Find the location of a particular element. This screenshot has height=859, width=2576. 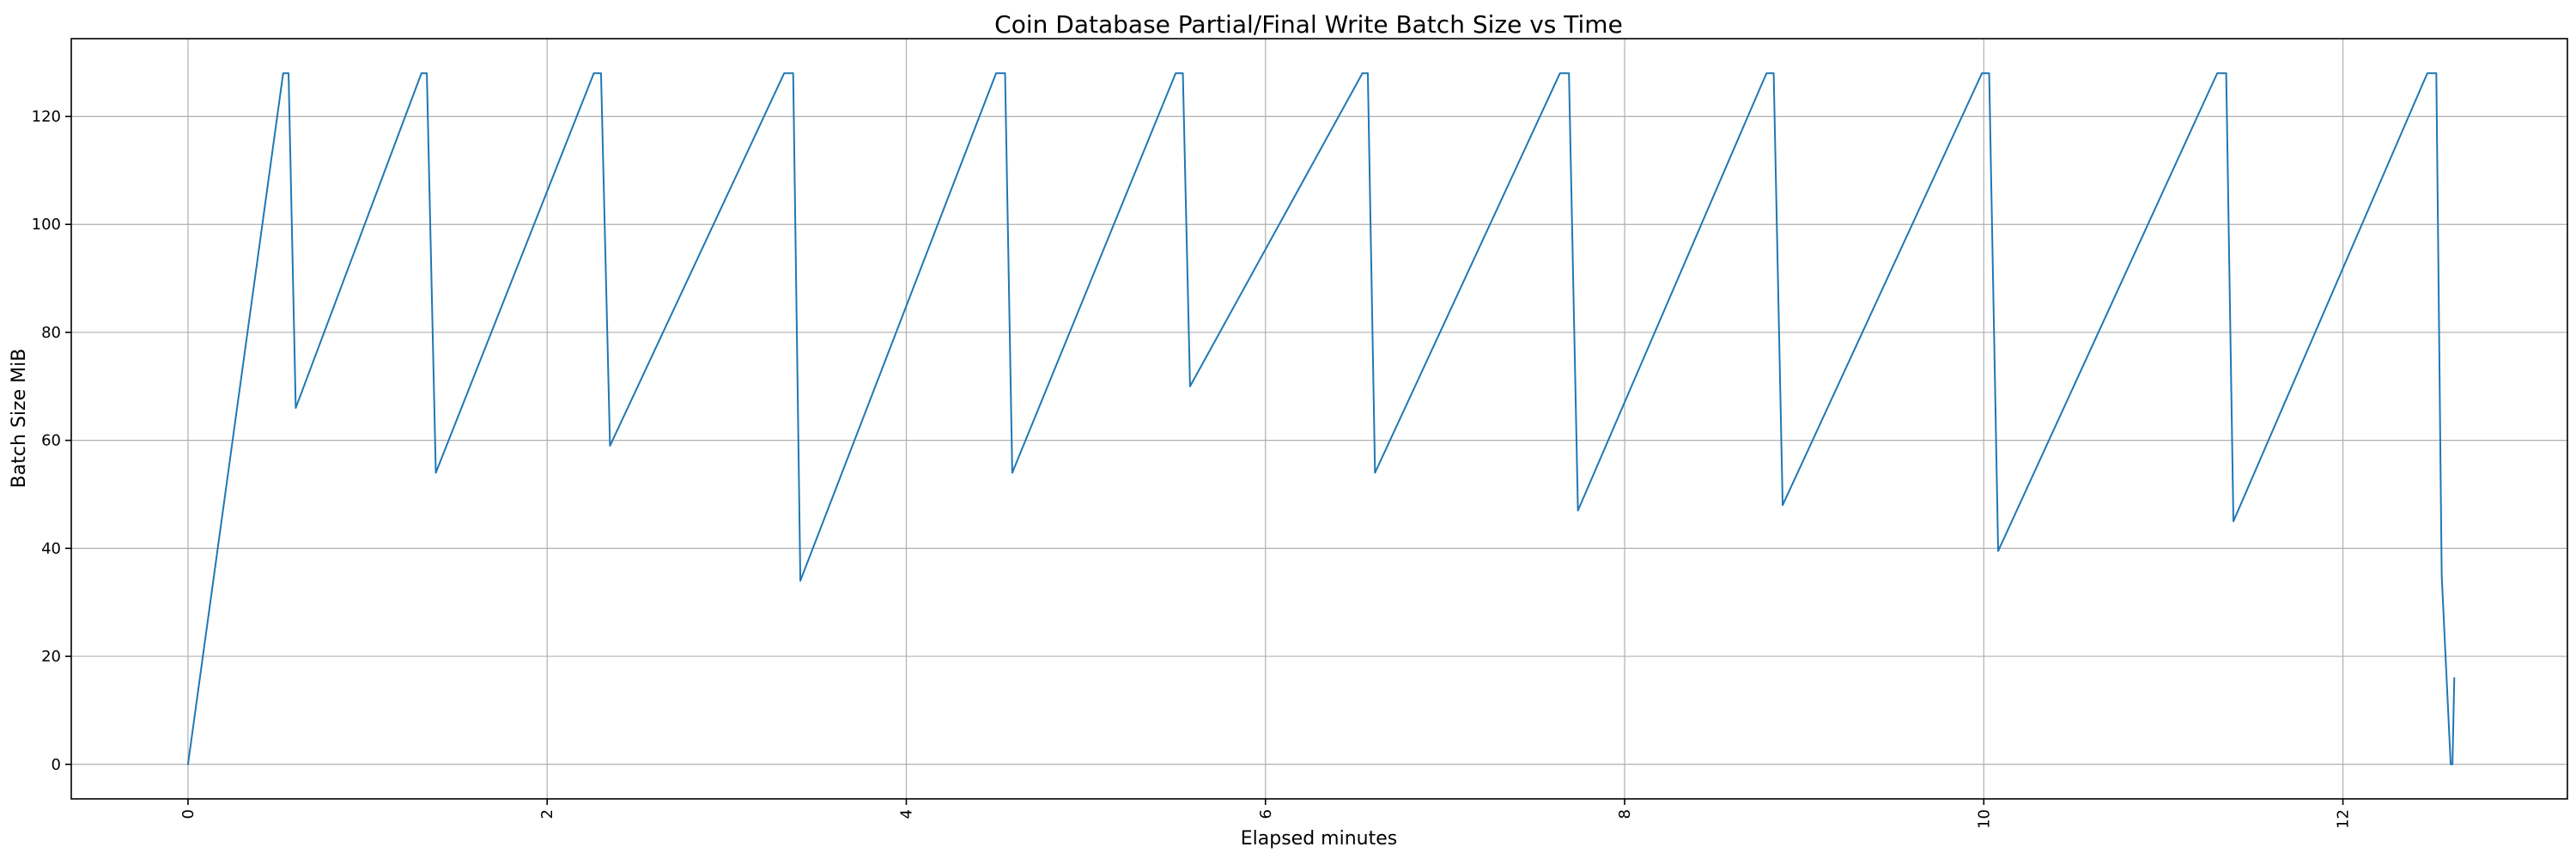

y-axis-ticks: 0 20 40 60 80 100 120 is located at coordinates (52, 441).